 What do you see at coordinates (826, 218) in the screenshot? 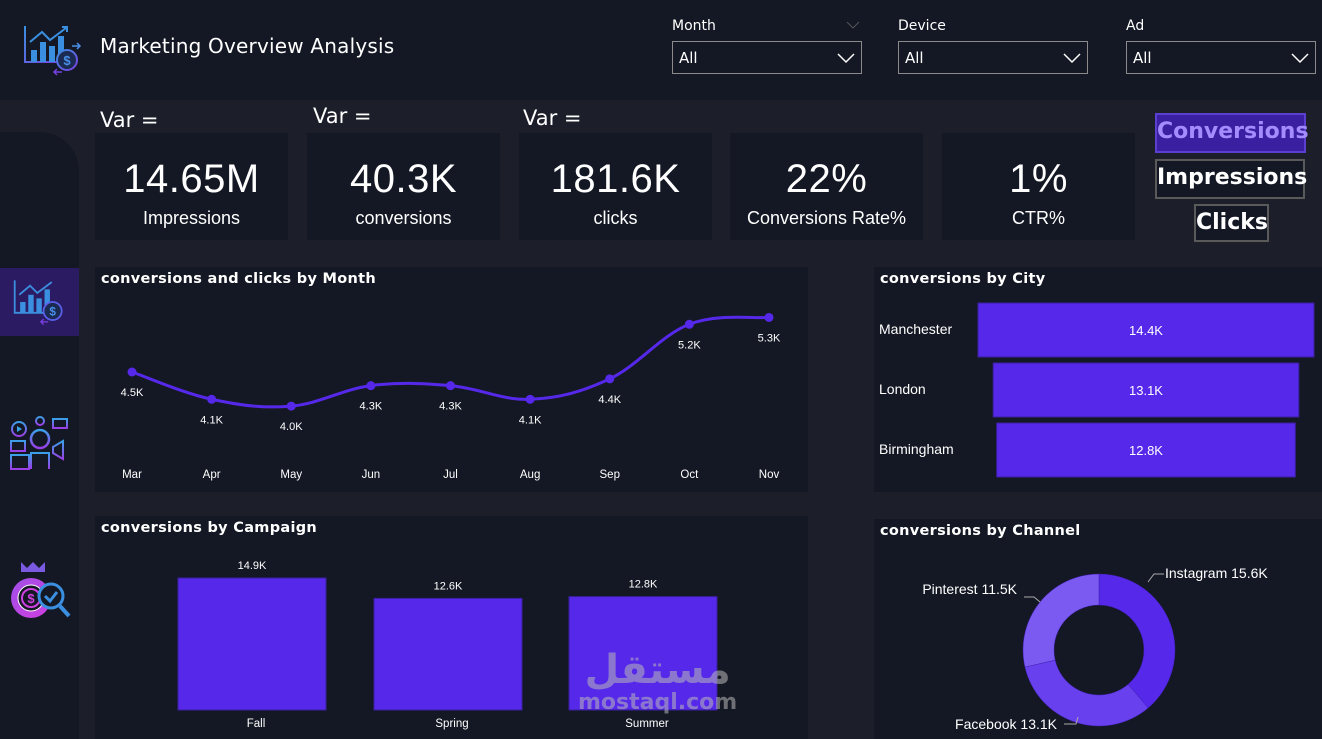
I see `kpi-label: Conversions Rate%` at bounding box center [826, 218].